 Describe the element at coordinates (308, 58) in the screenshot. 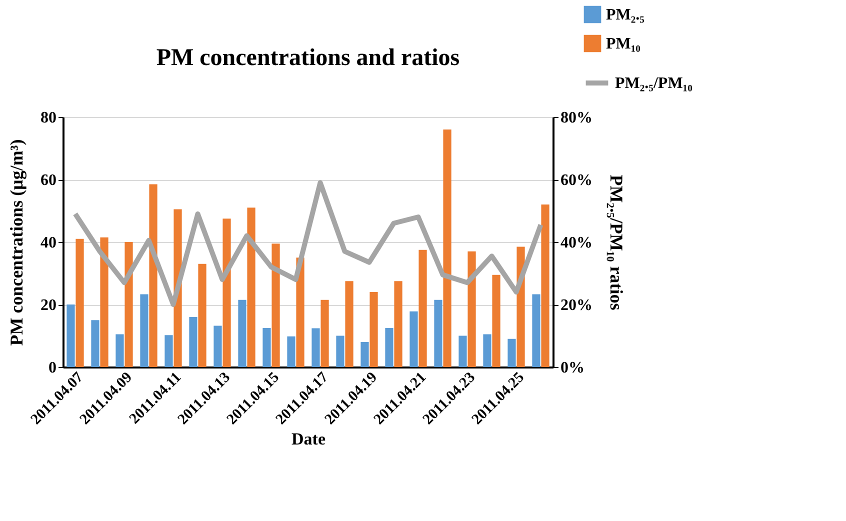

I see `chart-title: PM concentrations and ratios` at that location.